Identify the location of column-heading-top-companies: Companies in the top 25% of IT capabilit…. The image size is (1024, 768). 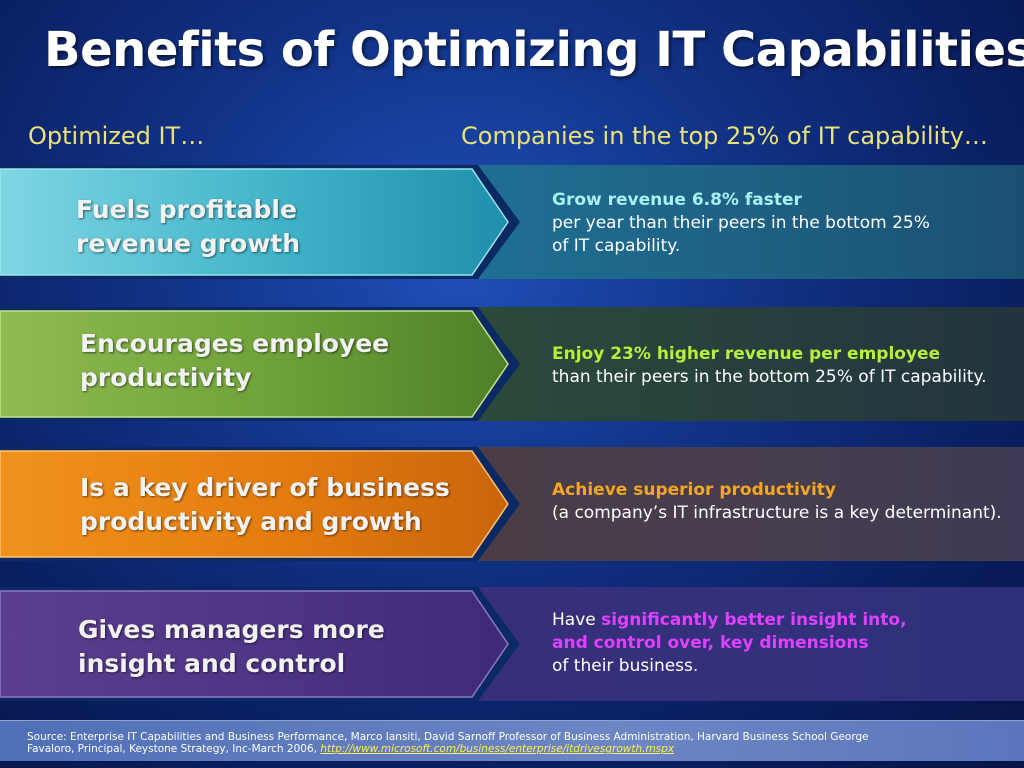
(724, 136).